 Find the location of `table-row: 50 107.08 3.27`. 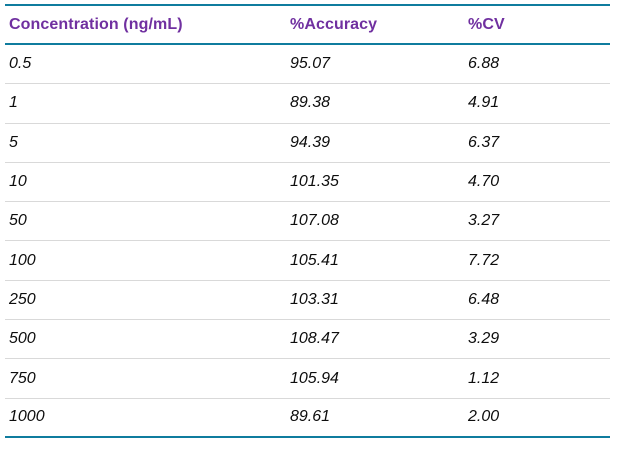

table-row: 50 107.08 3.27 is located at coordinates (307, 222).